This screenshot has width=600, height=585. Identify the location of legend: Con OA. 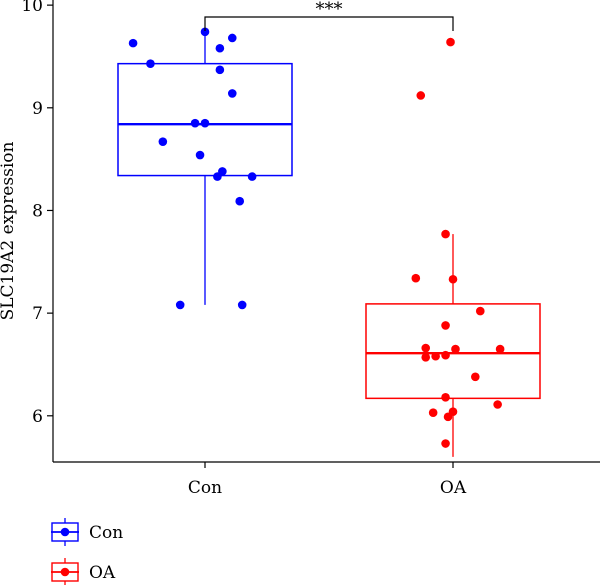
(87, 551).